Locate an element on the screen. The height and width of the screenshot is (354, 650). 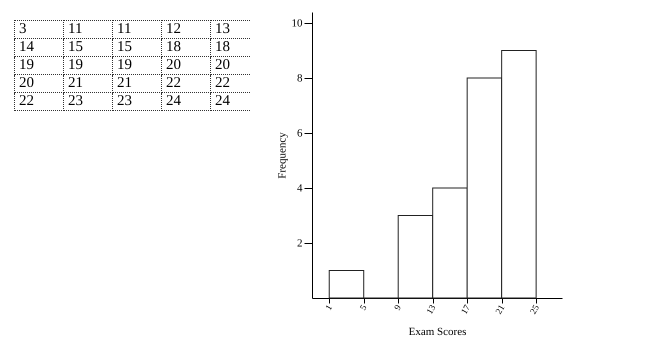
x-tick-label: 17 is located at coordinates (465, 309).